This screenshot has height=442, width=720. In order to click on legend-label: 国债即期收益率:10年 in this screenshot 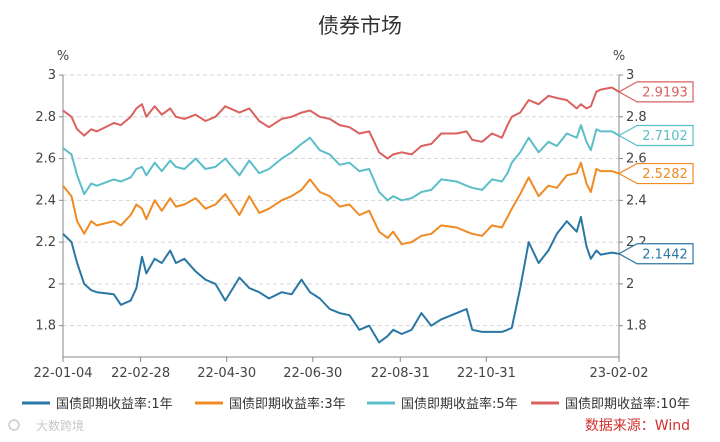, I will do `click(627, 404)`.